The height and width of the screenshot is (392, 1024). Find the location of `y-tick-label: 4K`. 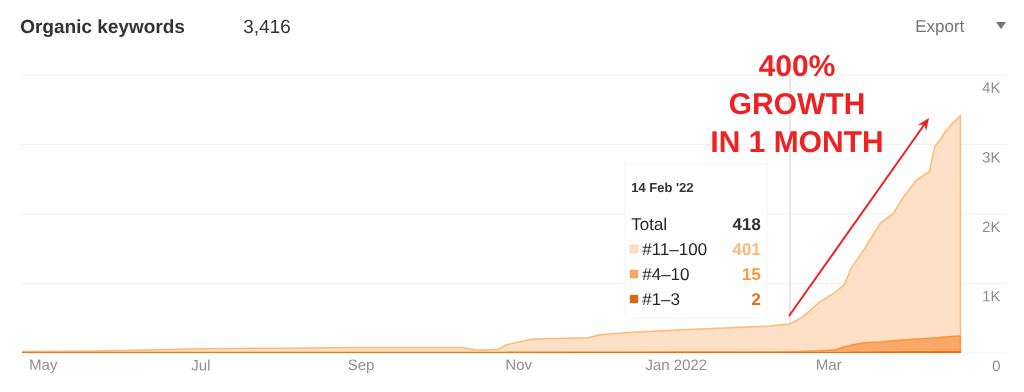

y-tick-label: 4K is located at coordinates (991, 87).